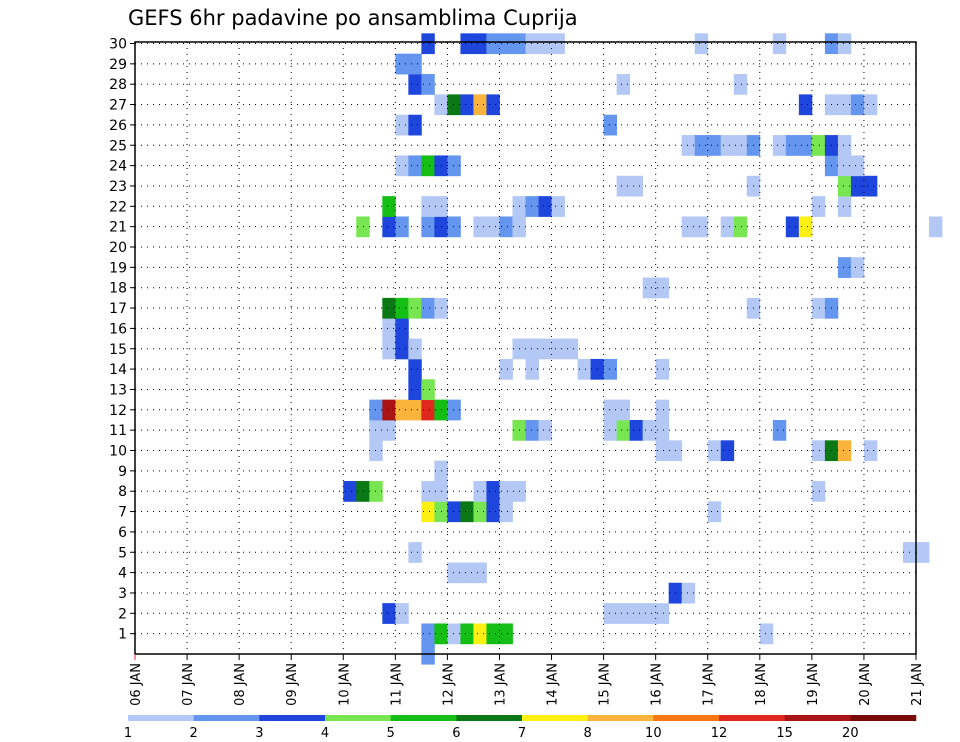 This screenshot has height=742, width=960. Describe the element at coordinates (259, 733) in the screenshot. I see `colorbar-label: 3` at that location.